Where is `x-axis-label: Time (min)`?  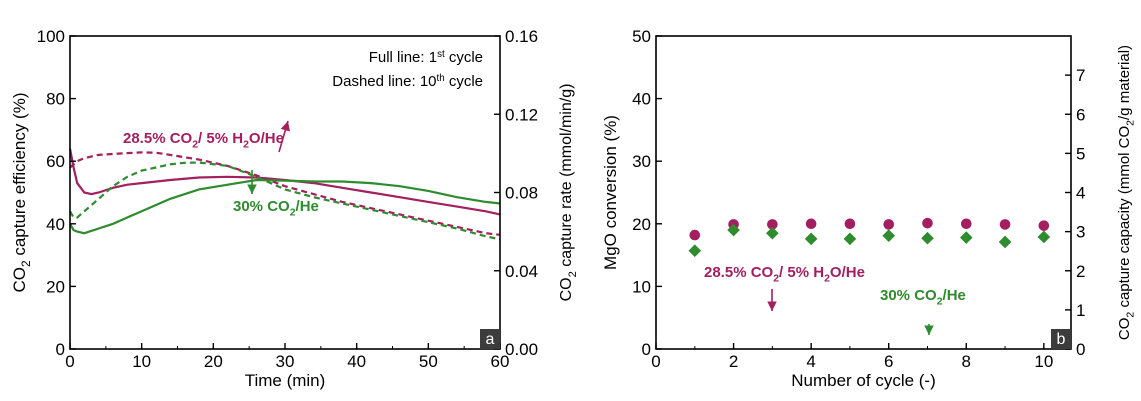
x-axis-label: Time (min) is located at coordinates (285, 380).